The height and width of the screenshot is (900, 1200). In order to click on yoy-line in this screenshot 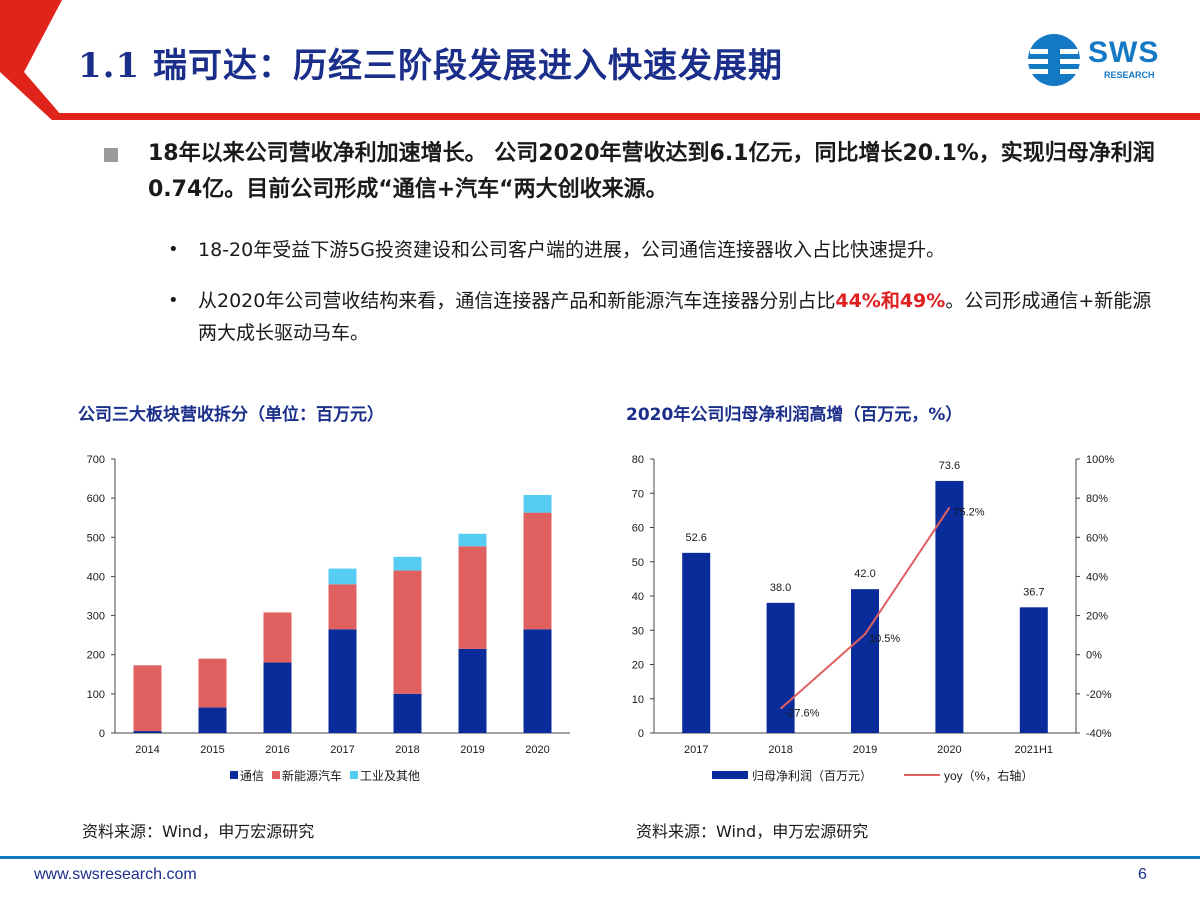, I will do `click(865, 608)`.